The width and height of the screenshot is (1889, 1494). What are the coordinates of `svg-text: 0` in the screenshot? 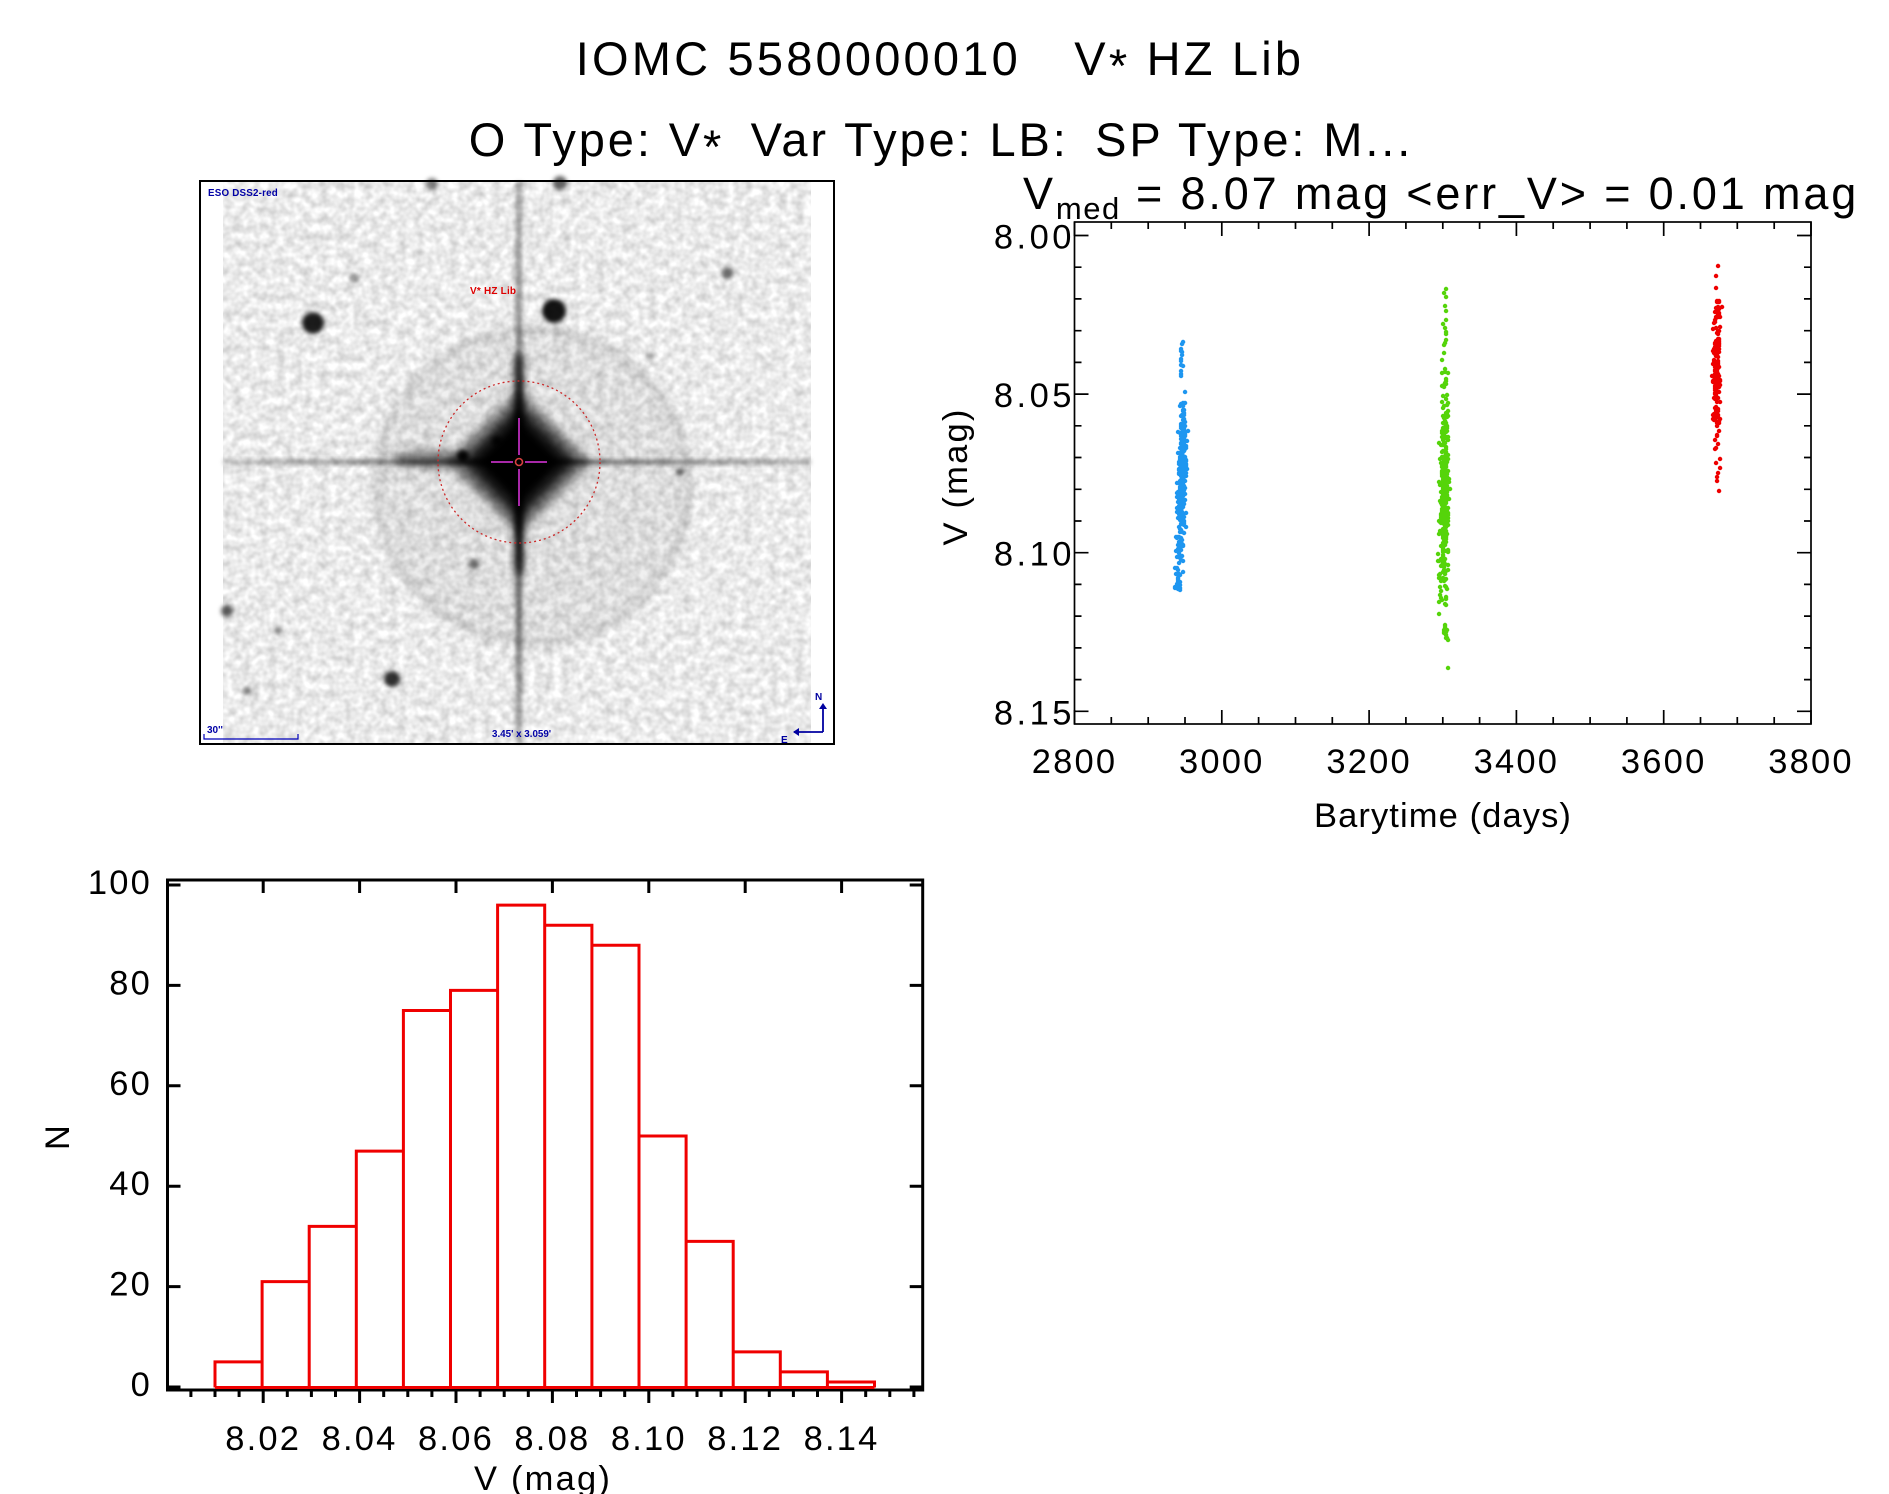 It's located at (141, 1385).